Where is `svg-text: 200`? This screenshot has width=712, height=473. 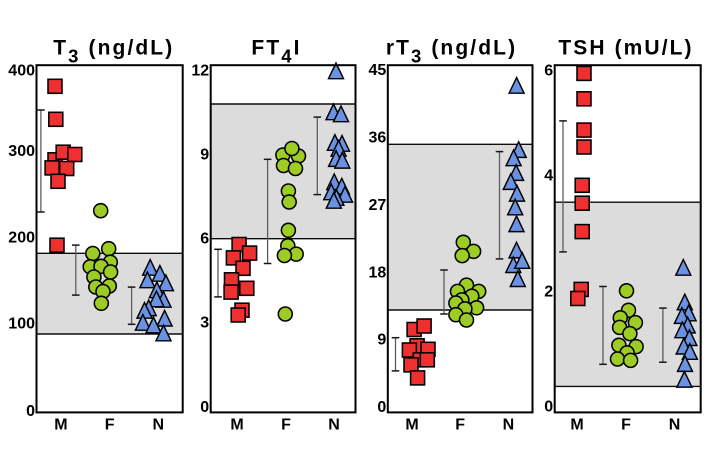
svg-text: 200 is located at coordinates (21, 237).